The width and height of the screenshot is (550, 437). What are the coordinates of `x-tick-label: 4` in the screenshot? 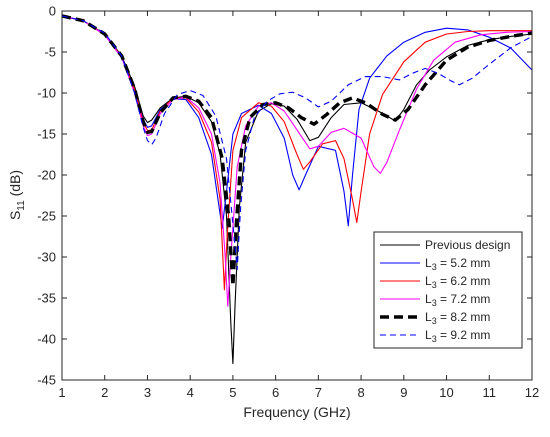 It's located at (190, 392).